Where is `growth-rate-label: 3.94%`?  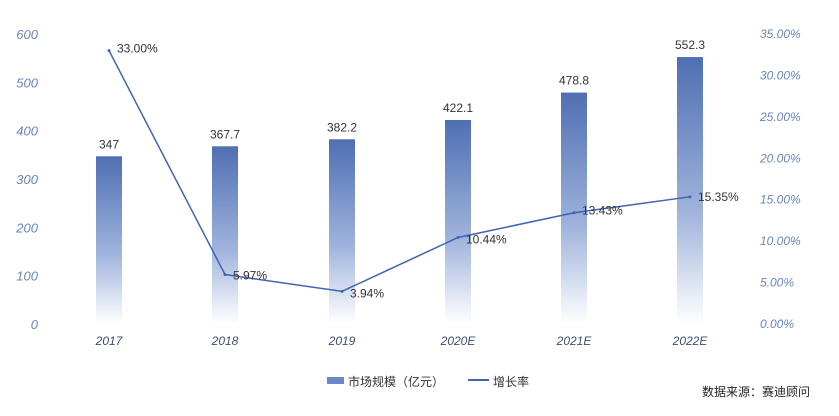
growth-rate-label: 3.94% is located at coordinates (367, 293).